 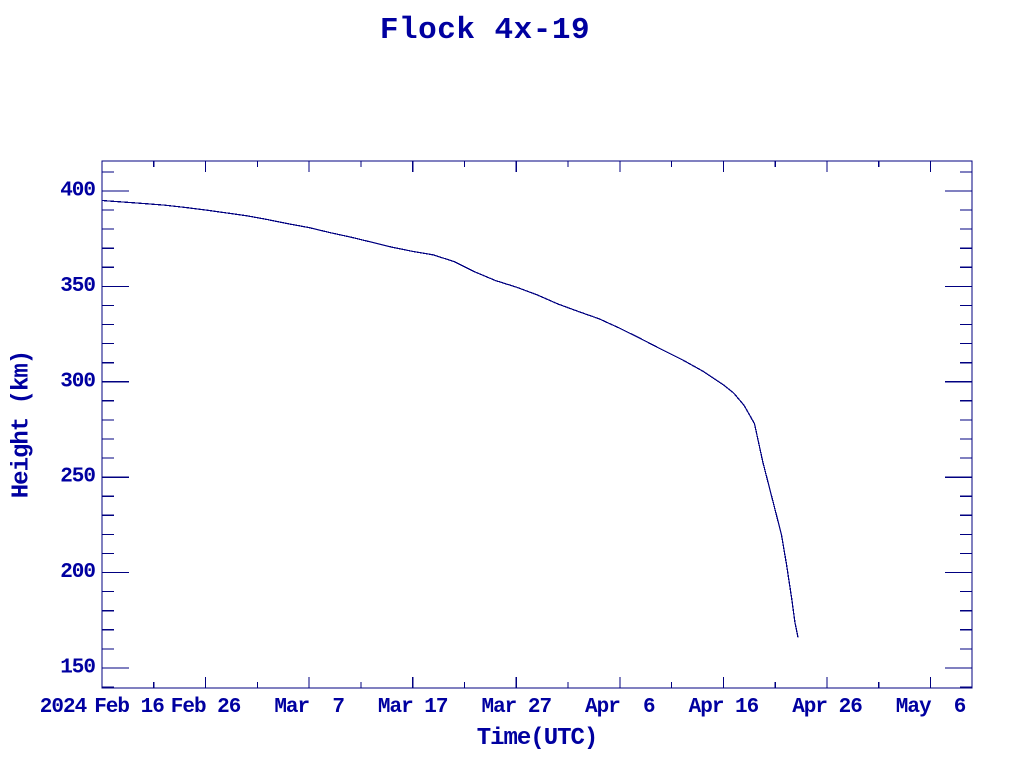 I want to click on x-tick-label: Mar 7, so click(x=309, y=707).